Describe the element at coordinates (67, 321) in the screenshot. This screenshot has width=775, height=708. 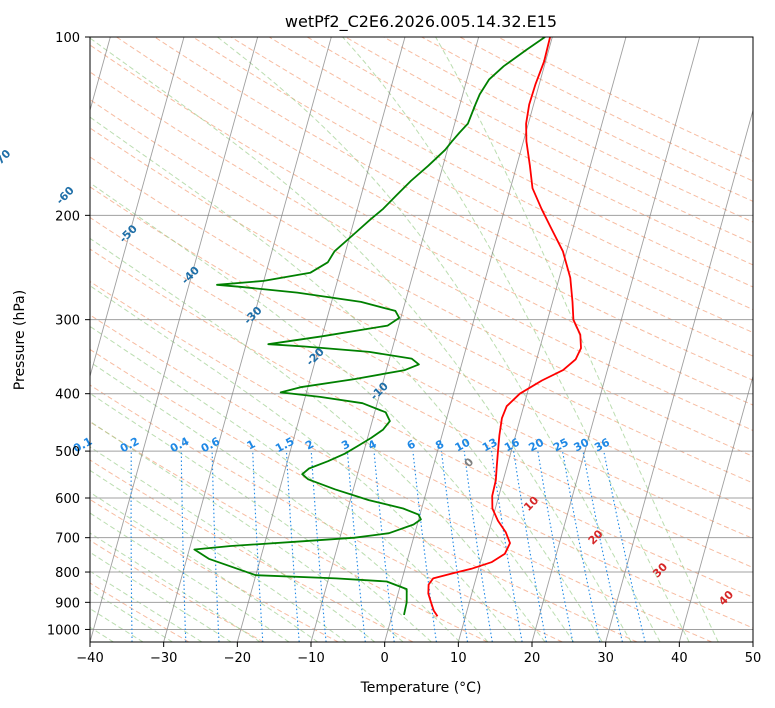
I see `y-tick-label: 300` at that location.